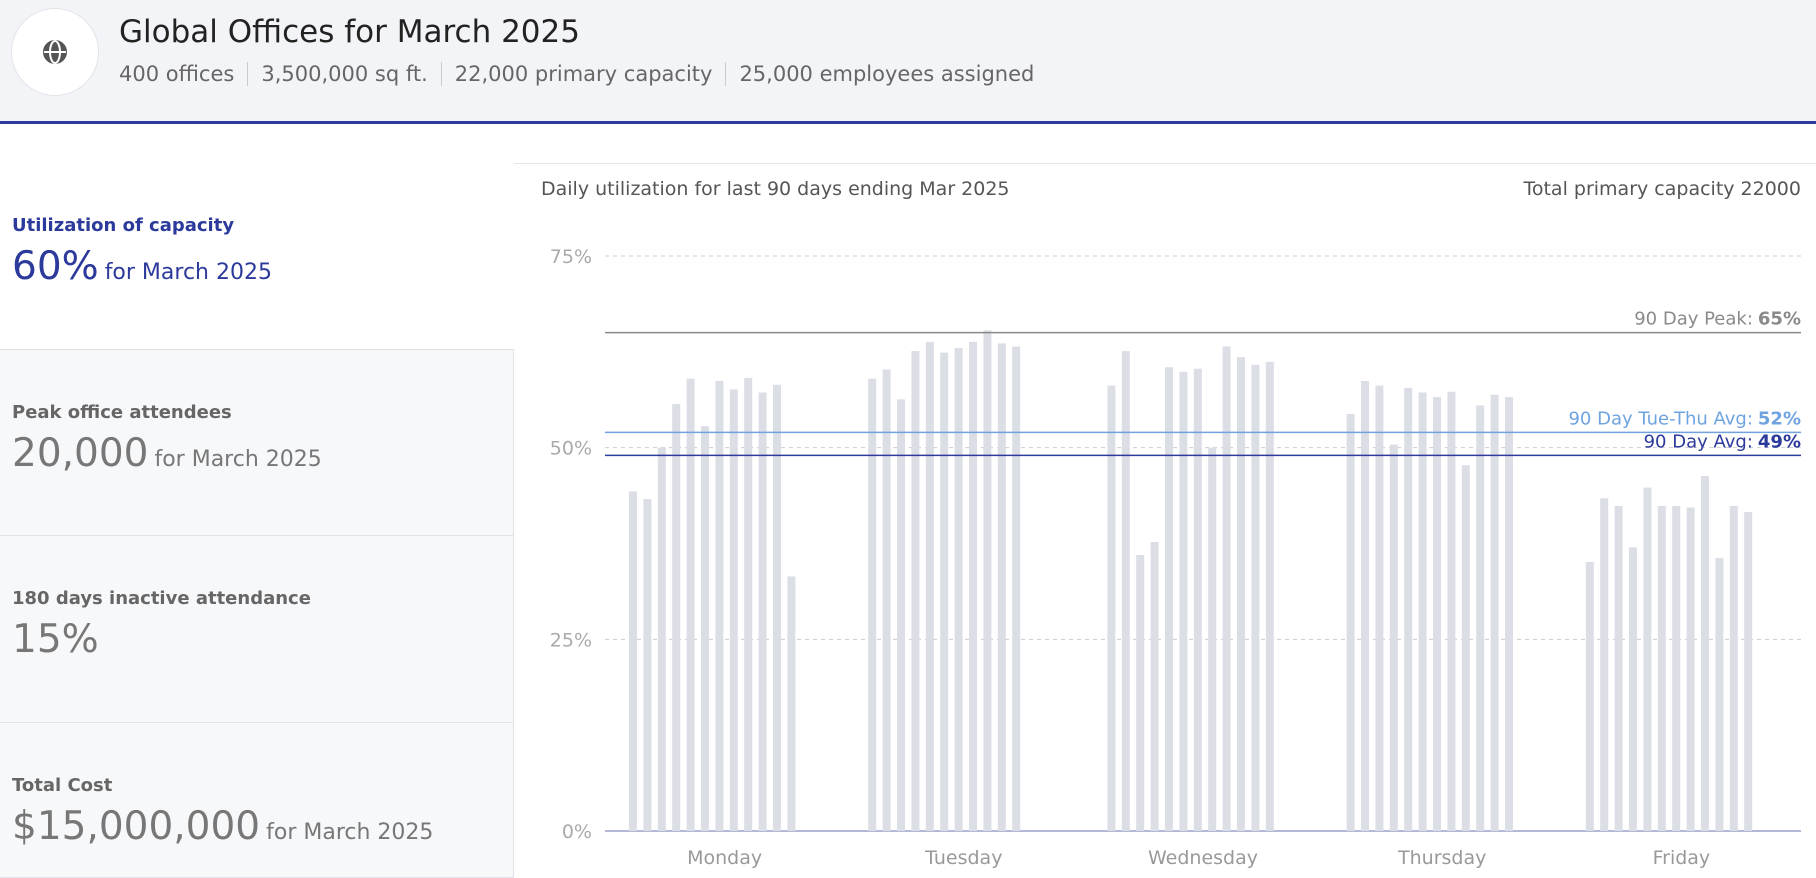  I want to click on metric-value-row: 20,000 for March 2025, so click(262, 453).